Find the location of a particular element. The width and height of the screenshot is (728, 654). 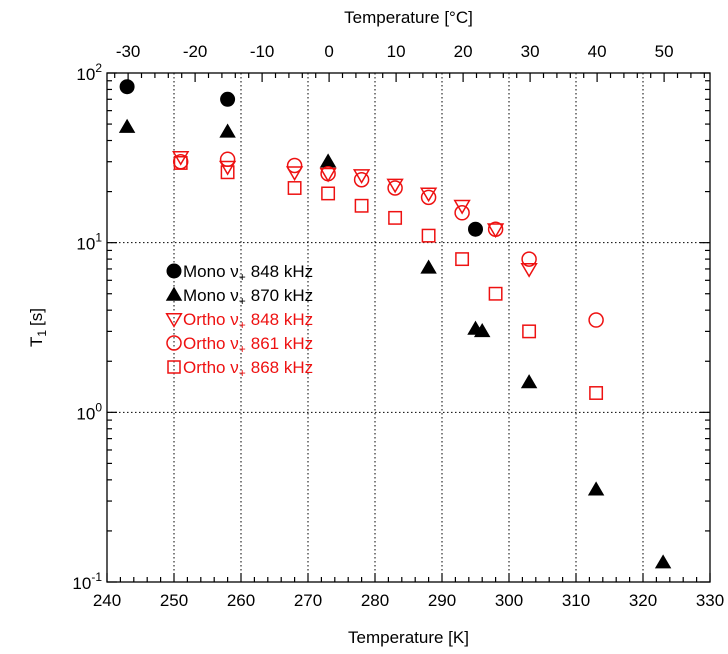

x-tick-label: 260 is located at coordinates (241, 600).